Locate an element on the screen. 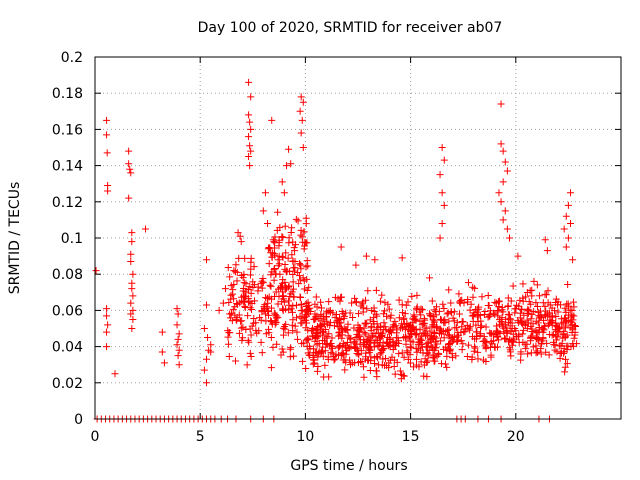  y-tick-label: 0.14 is located at coordinates (67, 167).